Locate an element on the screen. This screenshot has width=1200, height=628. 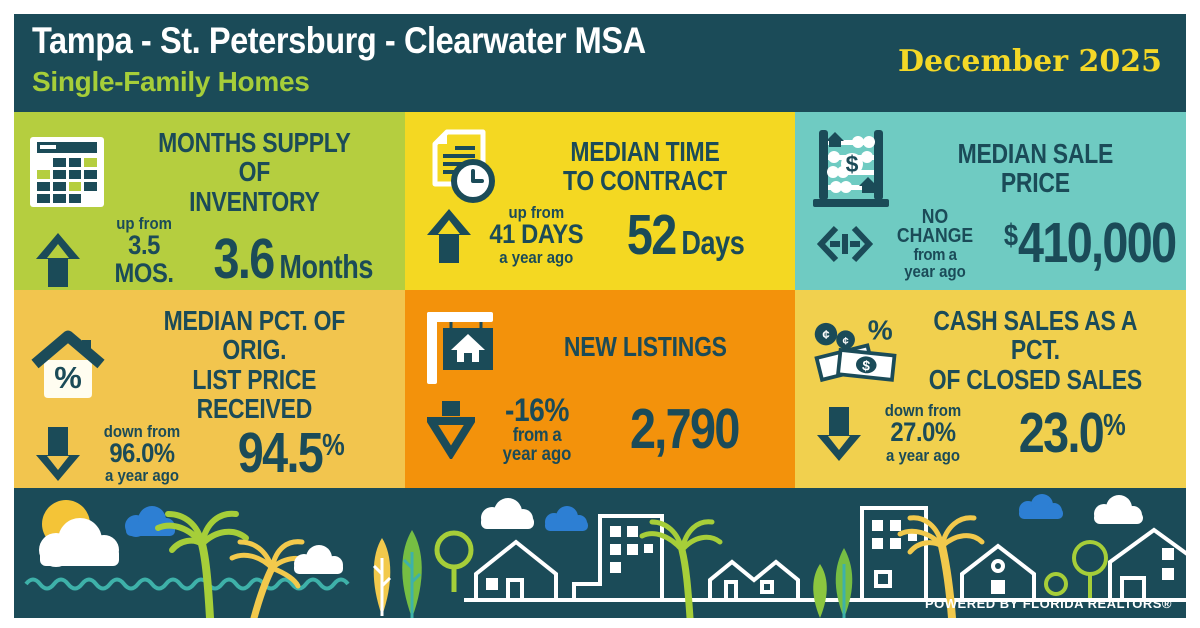
wave-line is located at coordinates (187, 584).